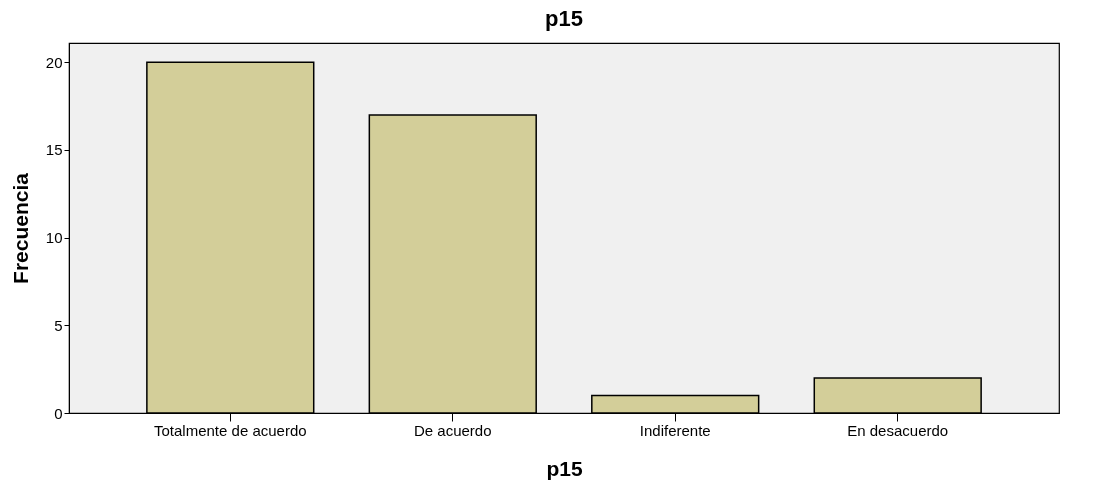 This screenshot has width=1096, height=500. I want to click on y-tick-label: 20, so click(54, 62).